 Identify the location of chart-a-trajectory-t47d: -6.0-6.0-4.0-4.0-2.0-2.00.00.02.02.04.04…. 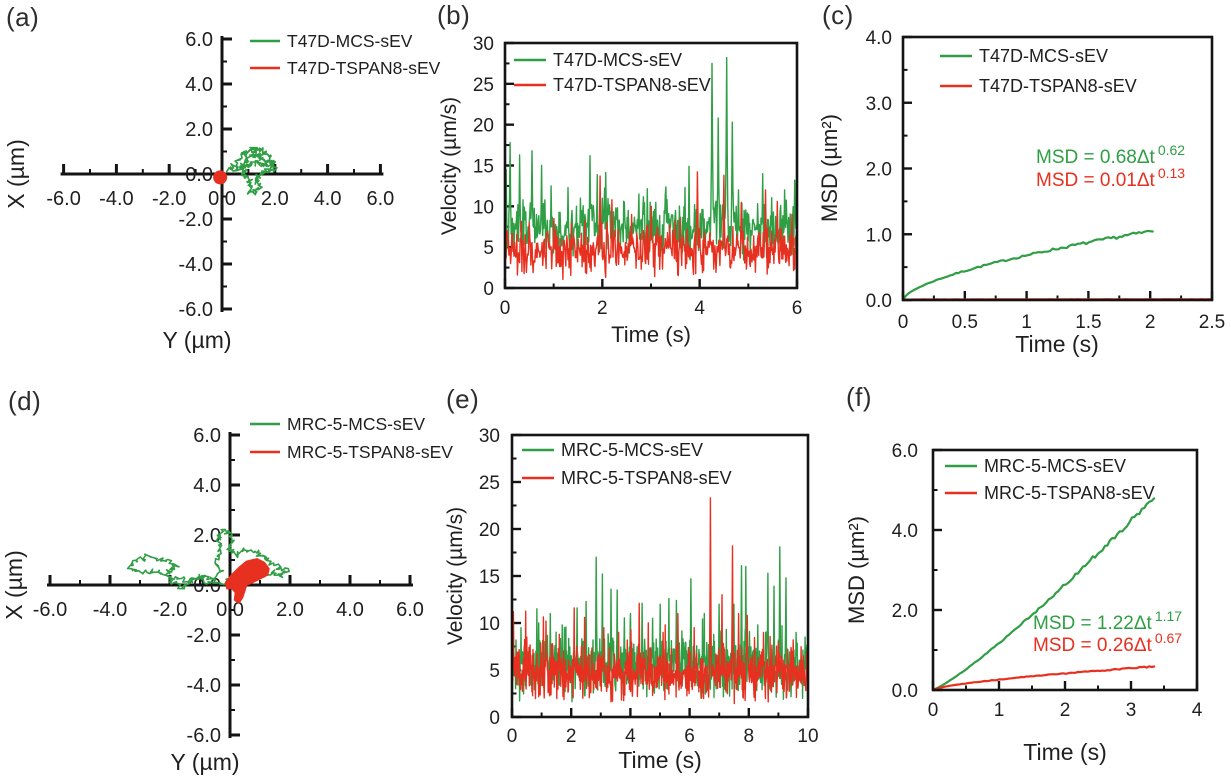
(222, 191).